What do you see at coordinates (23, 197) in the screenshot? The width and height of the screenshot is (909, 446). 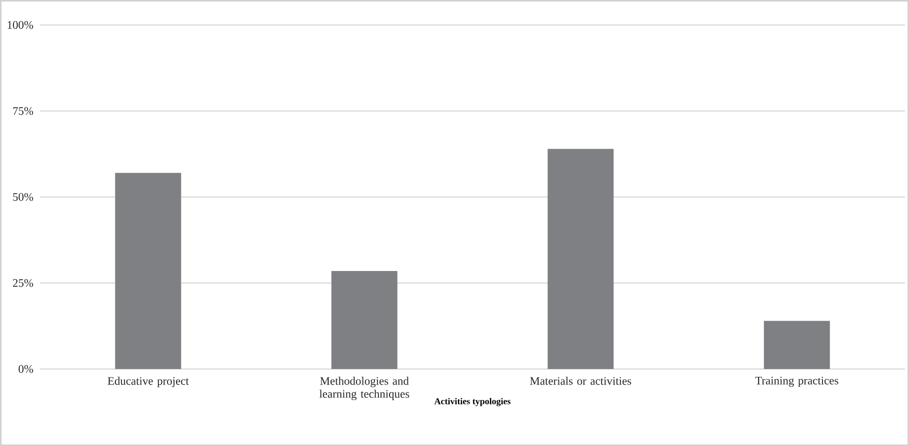 I see `y-tick-label: 50%` at bounding box center [23, 197].